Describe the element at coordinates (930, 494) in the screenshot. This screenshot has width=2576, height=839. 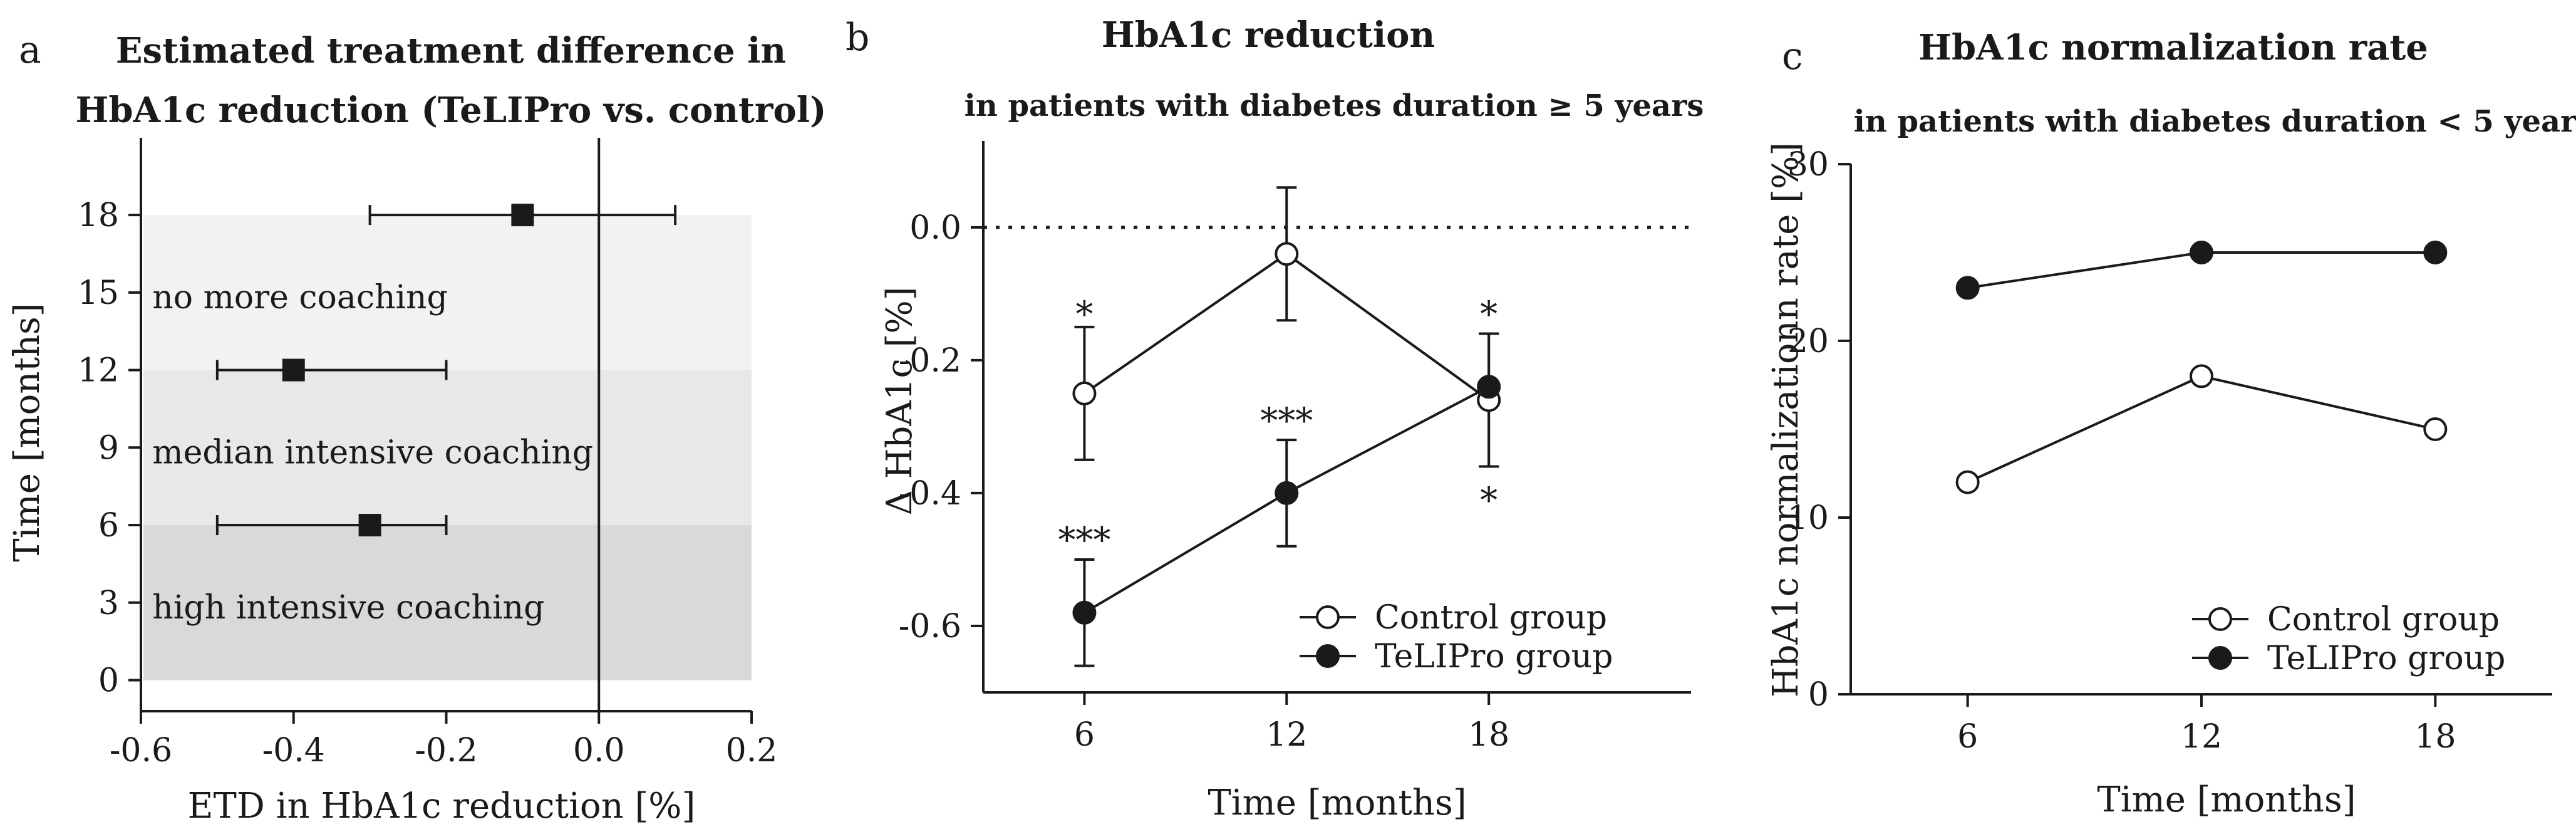
I see `panel-b-y-tick-label-2: -0.4` at that location.